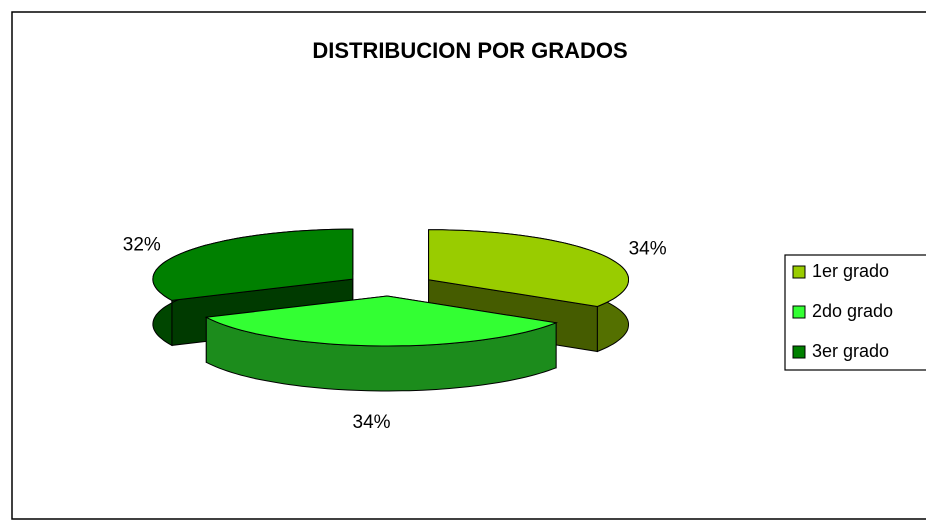  I want to click on legend-label: 1er grado, so click(850, 271).